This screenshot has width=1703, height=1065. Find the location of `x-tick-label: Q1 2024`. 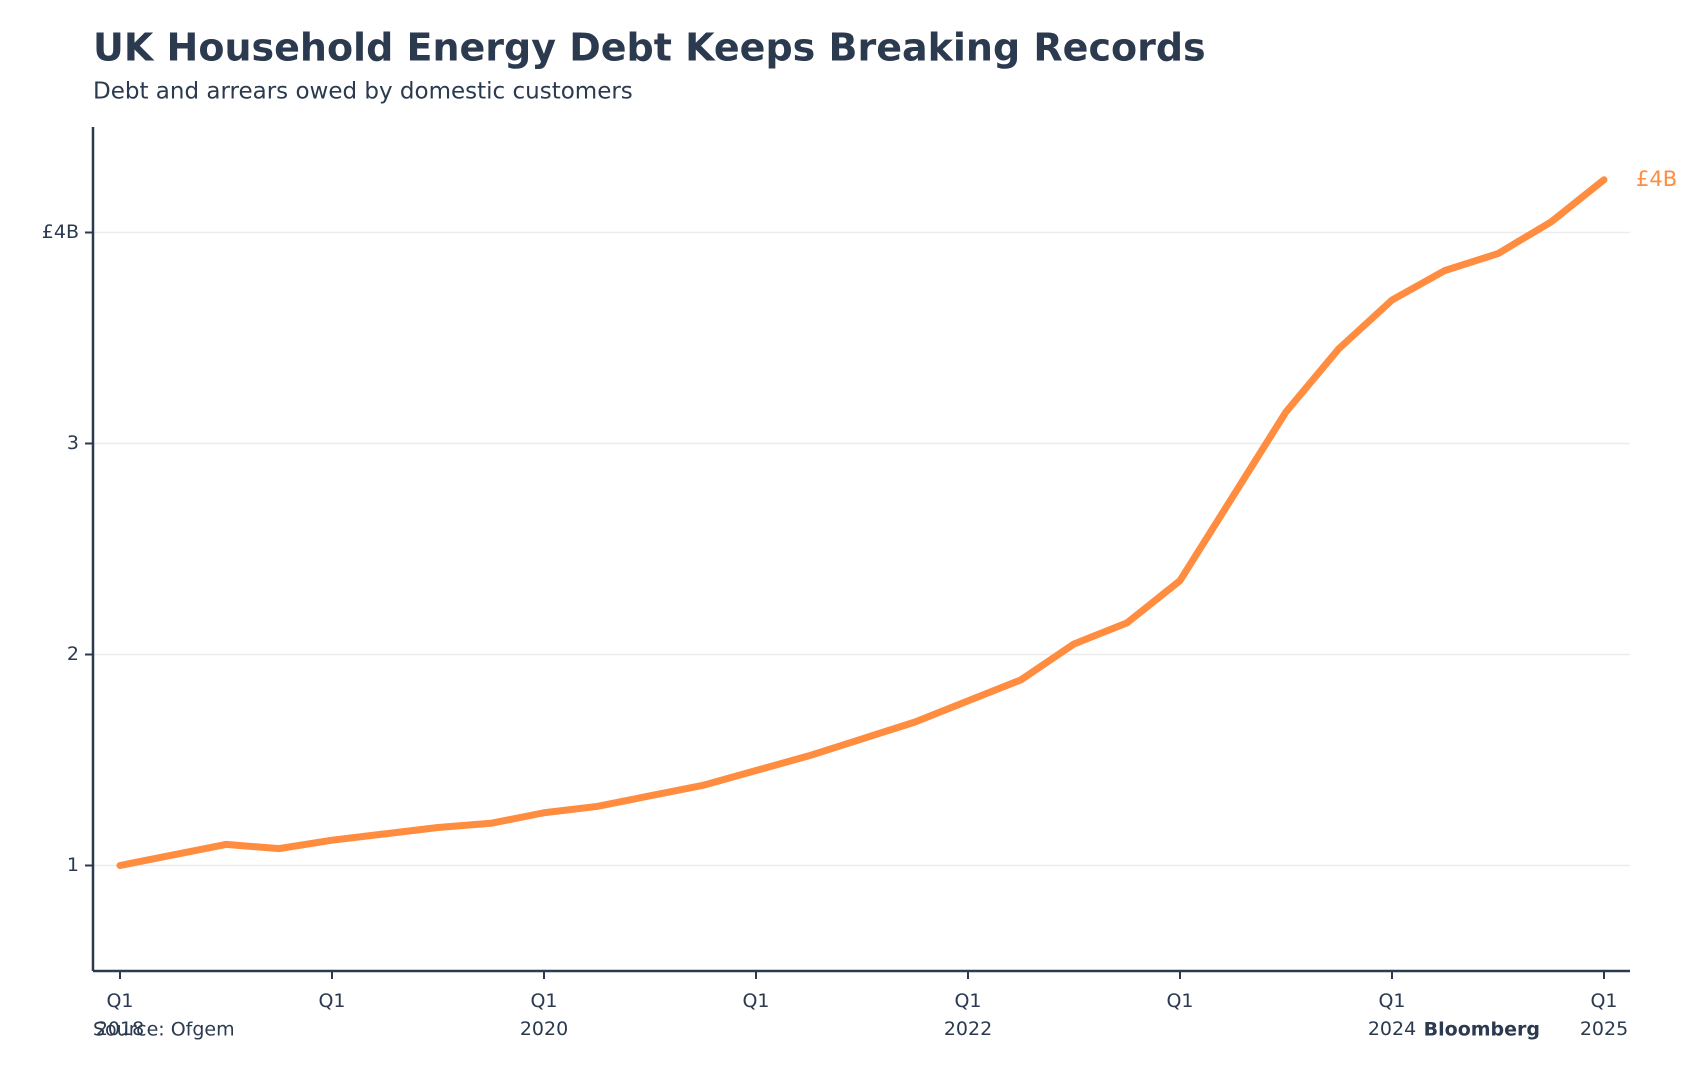

x-tick-label: Q1 2024 is located at coordinates (1392, 1015).